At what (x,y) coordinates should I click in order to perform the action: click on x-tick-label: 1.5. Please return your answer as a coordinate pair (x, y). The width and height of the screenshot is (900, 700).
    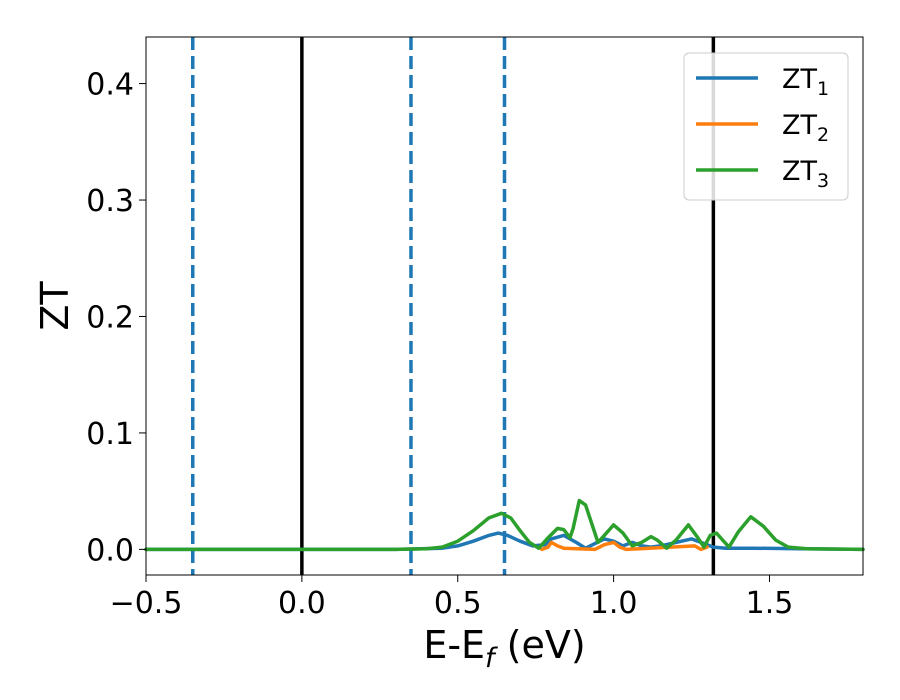
    Looking at the image, I should click on (770, 603).